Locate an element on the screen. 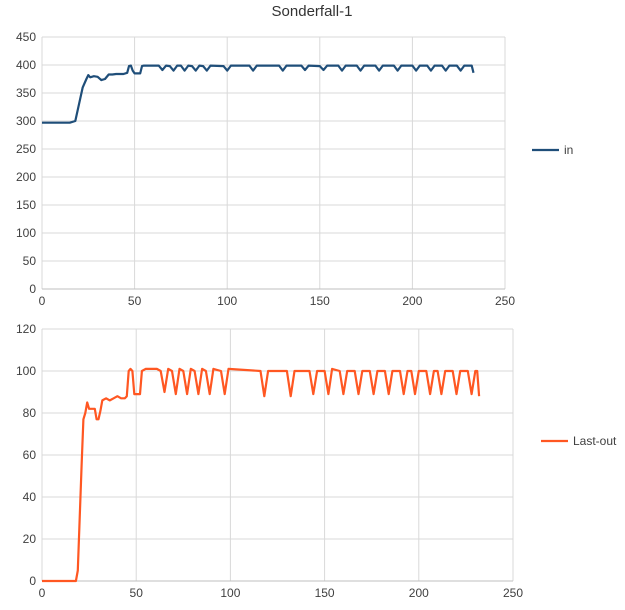  legend-label: Last-out is located at coordinates (595, 441).